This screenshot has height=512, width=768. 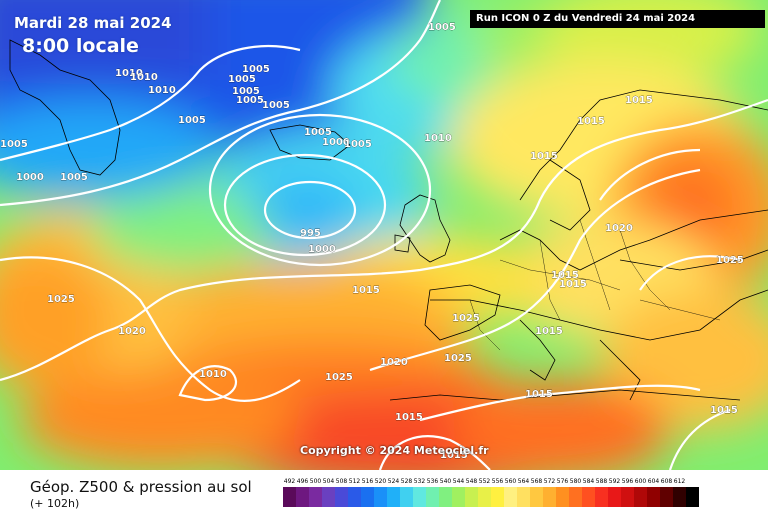 I want to click on scale-tick-label: 556, so click(x=497, y=481).